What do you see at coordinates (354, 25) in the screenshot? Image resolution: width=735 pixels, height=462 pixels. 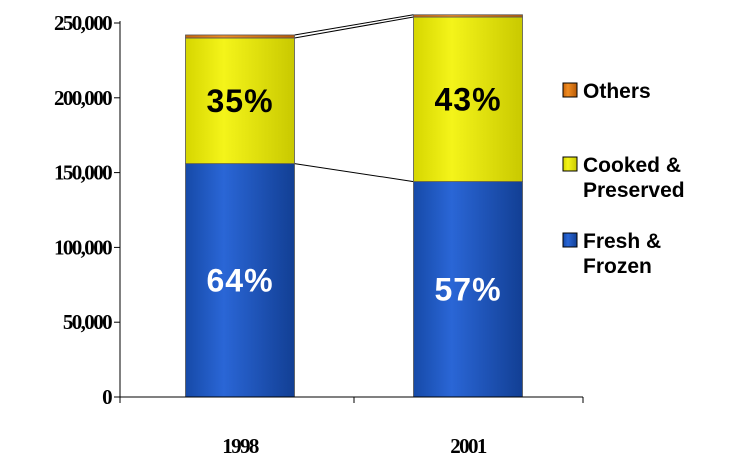 I see `connector-line-others` at bounding box center [354, 25].